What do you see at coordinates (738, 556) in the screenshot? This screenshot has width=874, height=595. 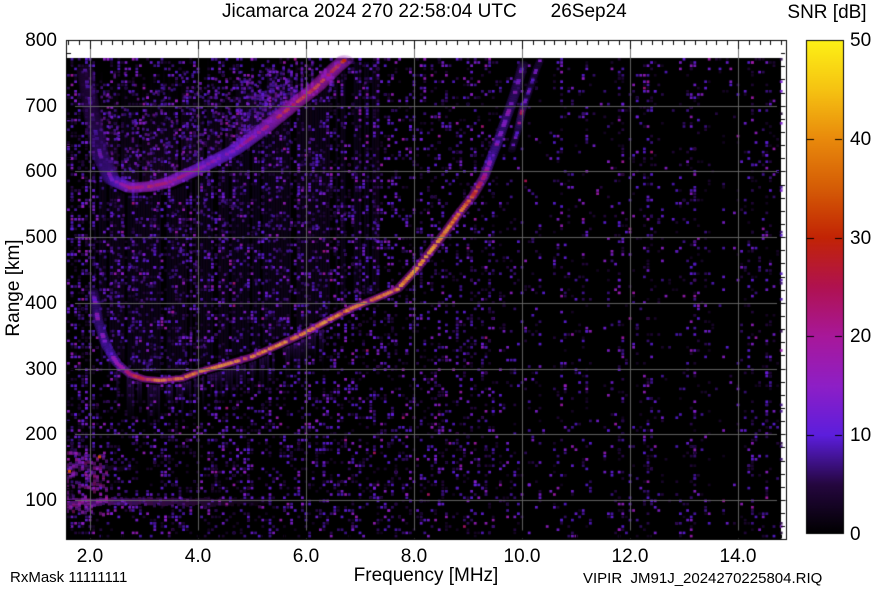 I see `x-tick-label: 14.0` at bounding box center [738, 556].